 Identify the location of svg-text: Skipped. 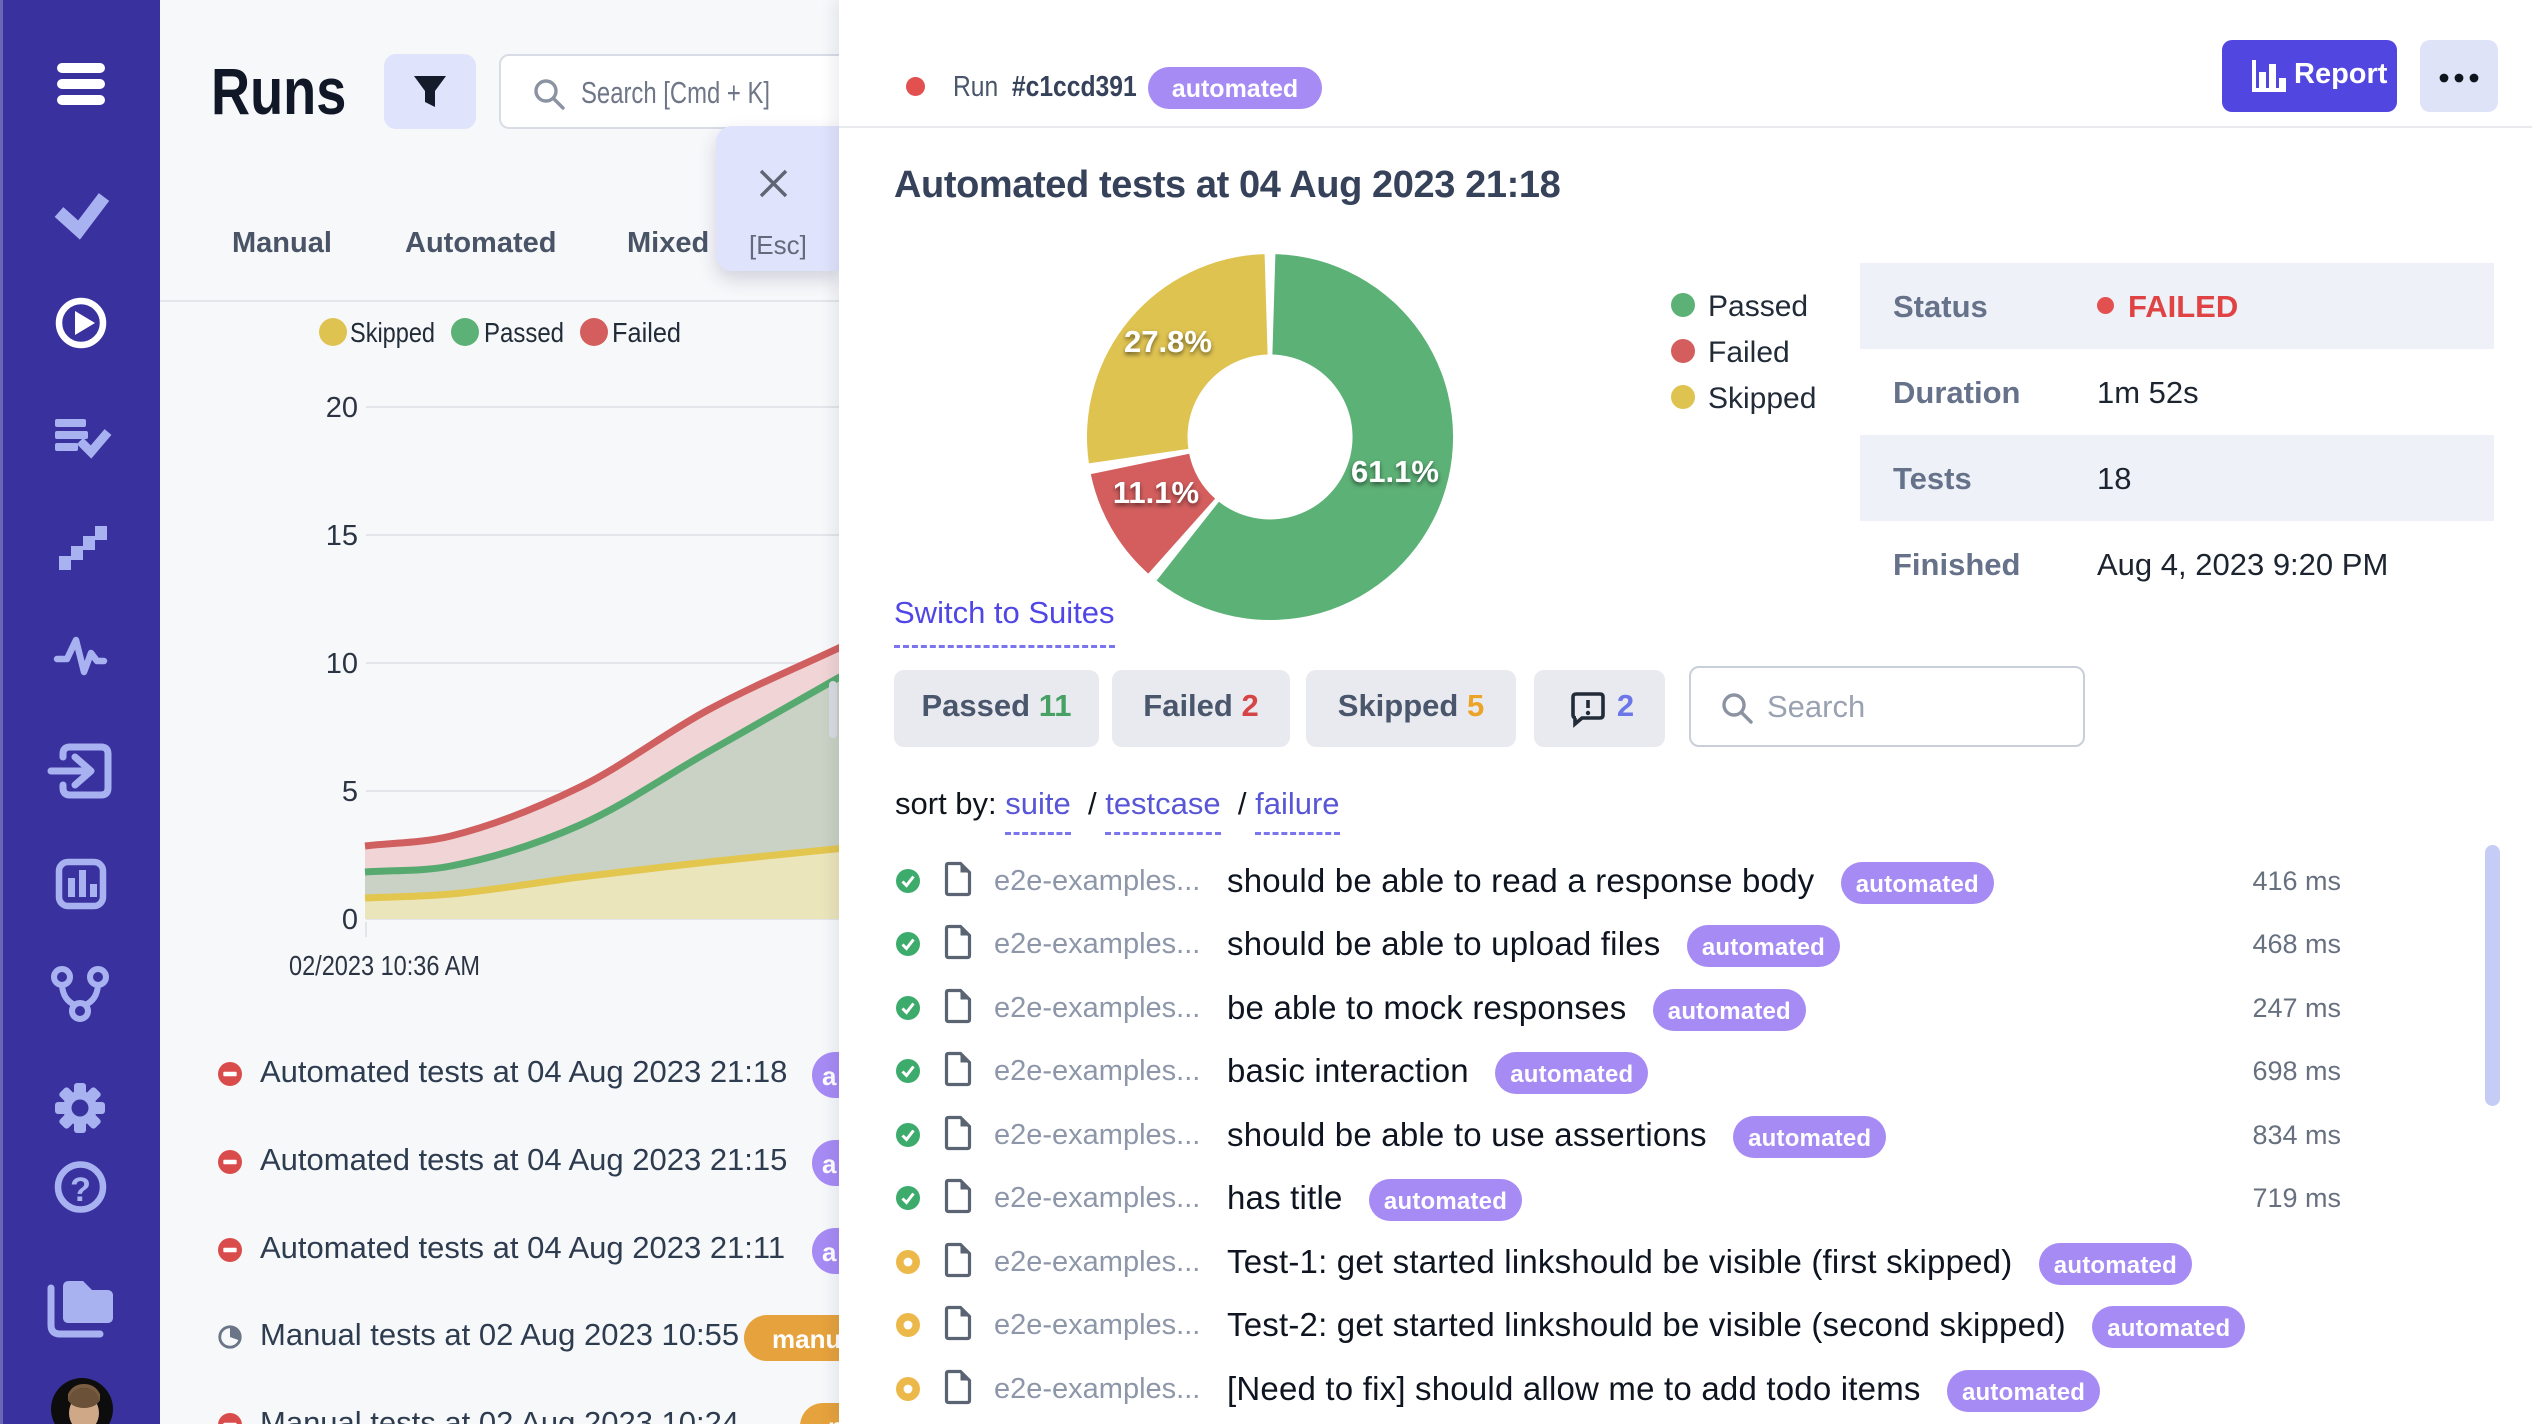
(392, 332).